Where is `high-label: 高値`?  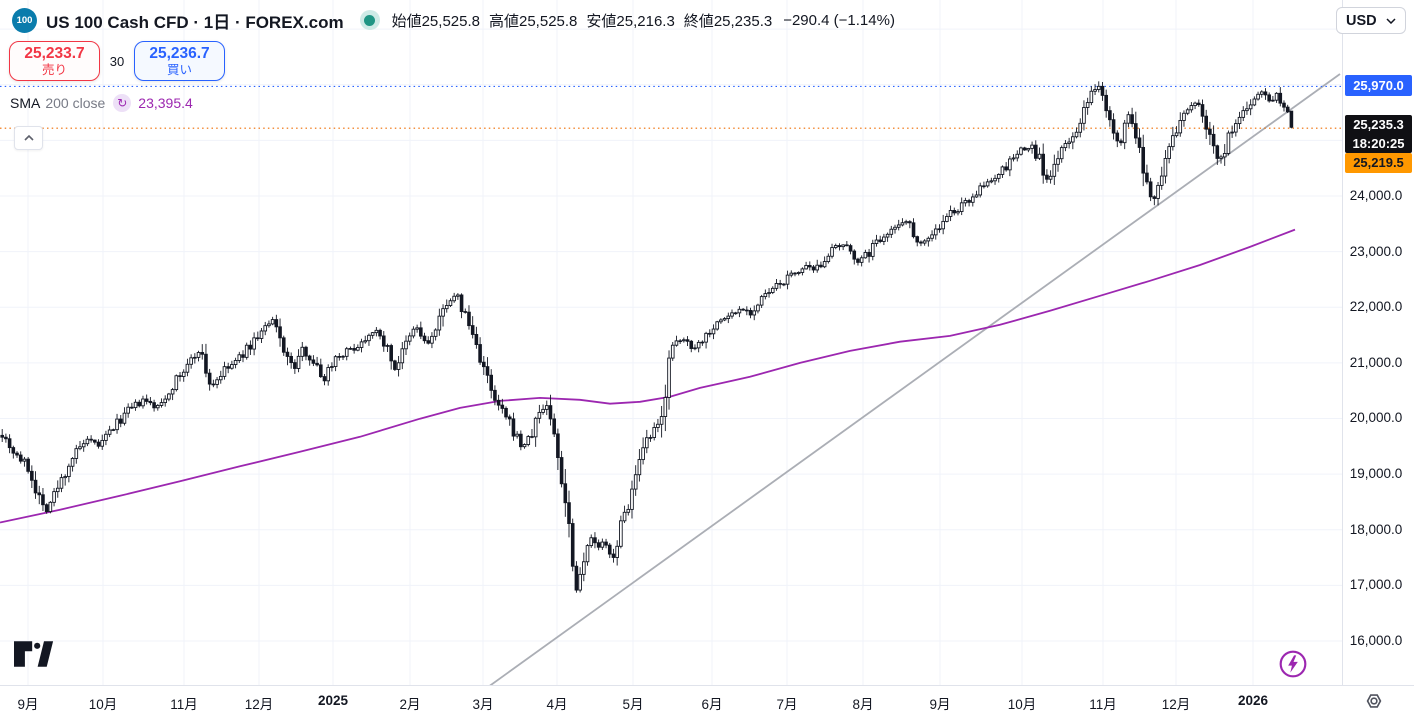
high-label: 高値 is located at coordinates (503, 21).